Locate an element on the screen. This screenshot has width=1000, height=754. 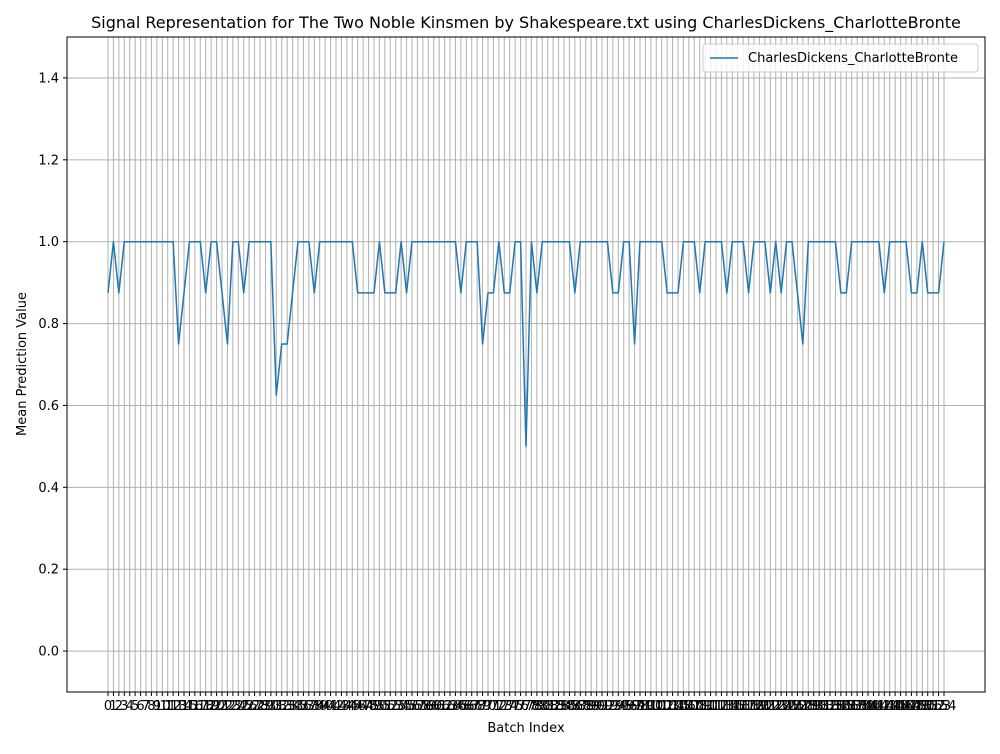
y-tick-label: 0.8 is located at coordinates (48, 324).